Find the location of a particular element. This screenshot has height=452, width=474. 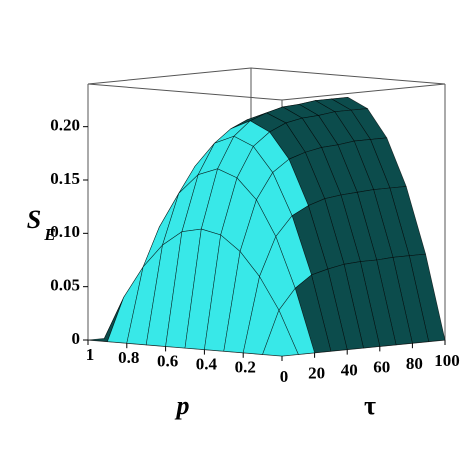

y-tick-label: 40 is located at coordinates (349, 370).